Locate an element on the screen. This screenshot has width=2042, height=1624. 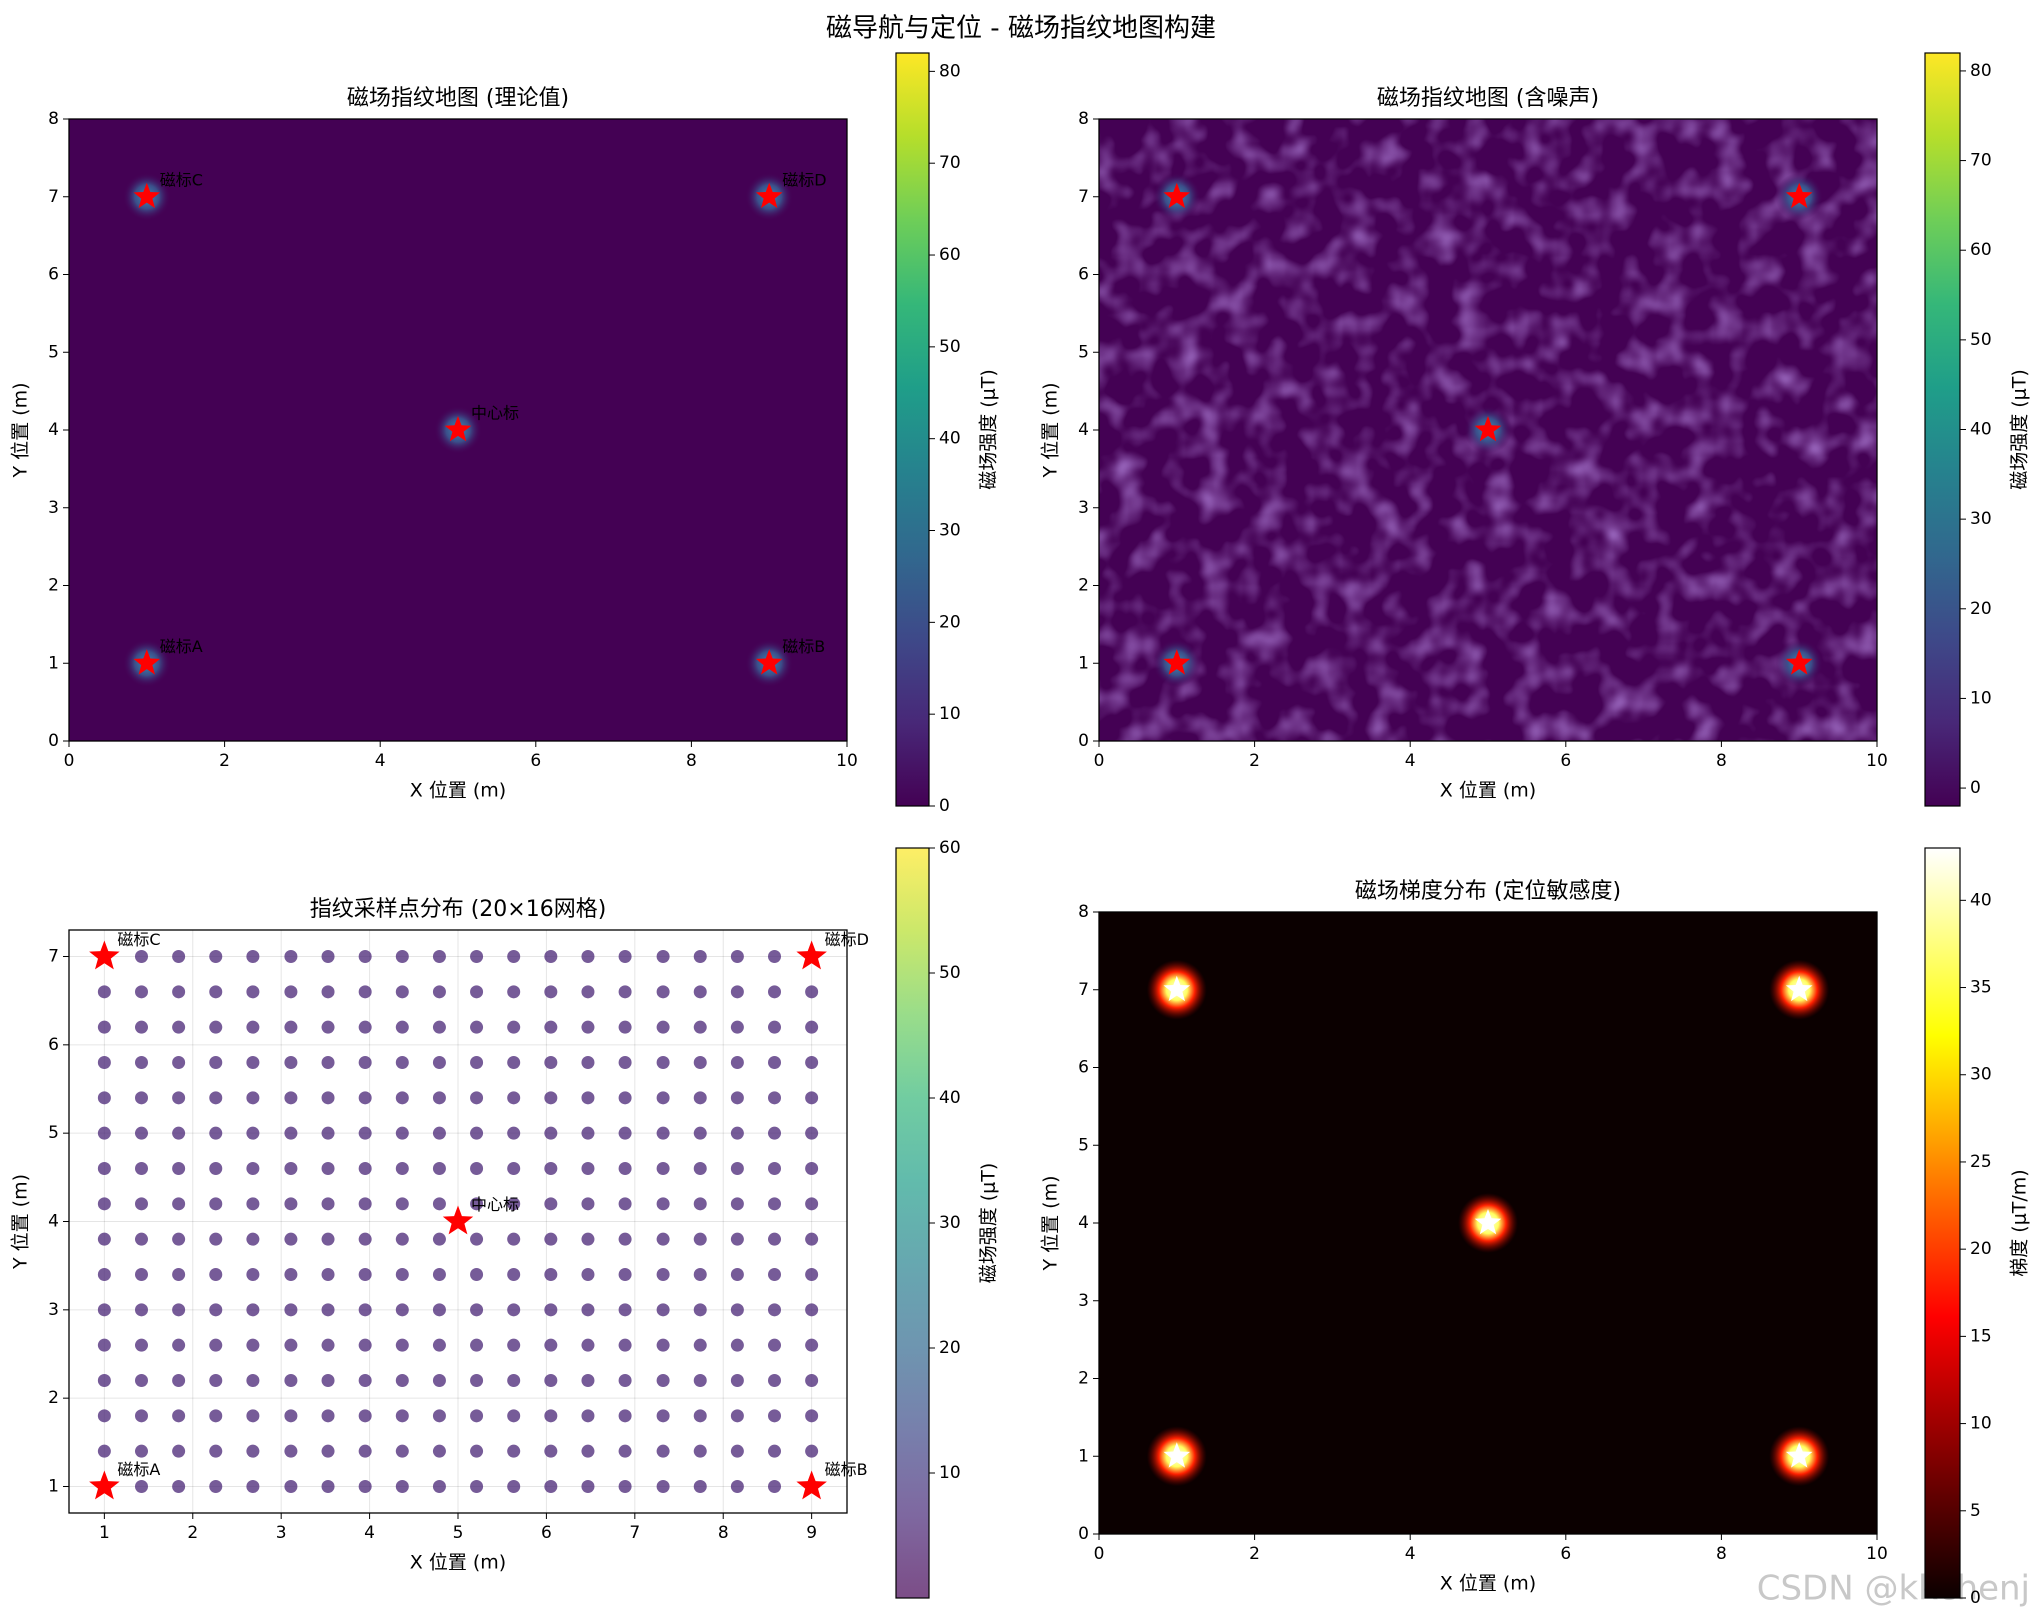
colorbar-tick-label: 5 is located at coordinates (1975, 1511).